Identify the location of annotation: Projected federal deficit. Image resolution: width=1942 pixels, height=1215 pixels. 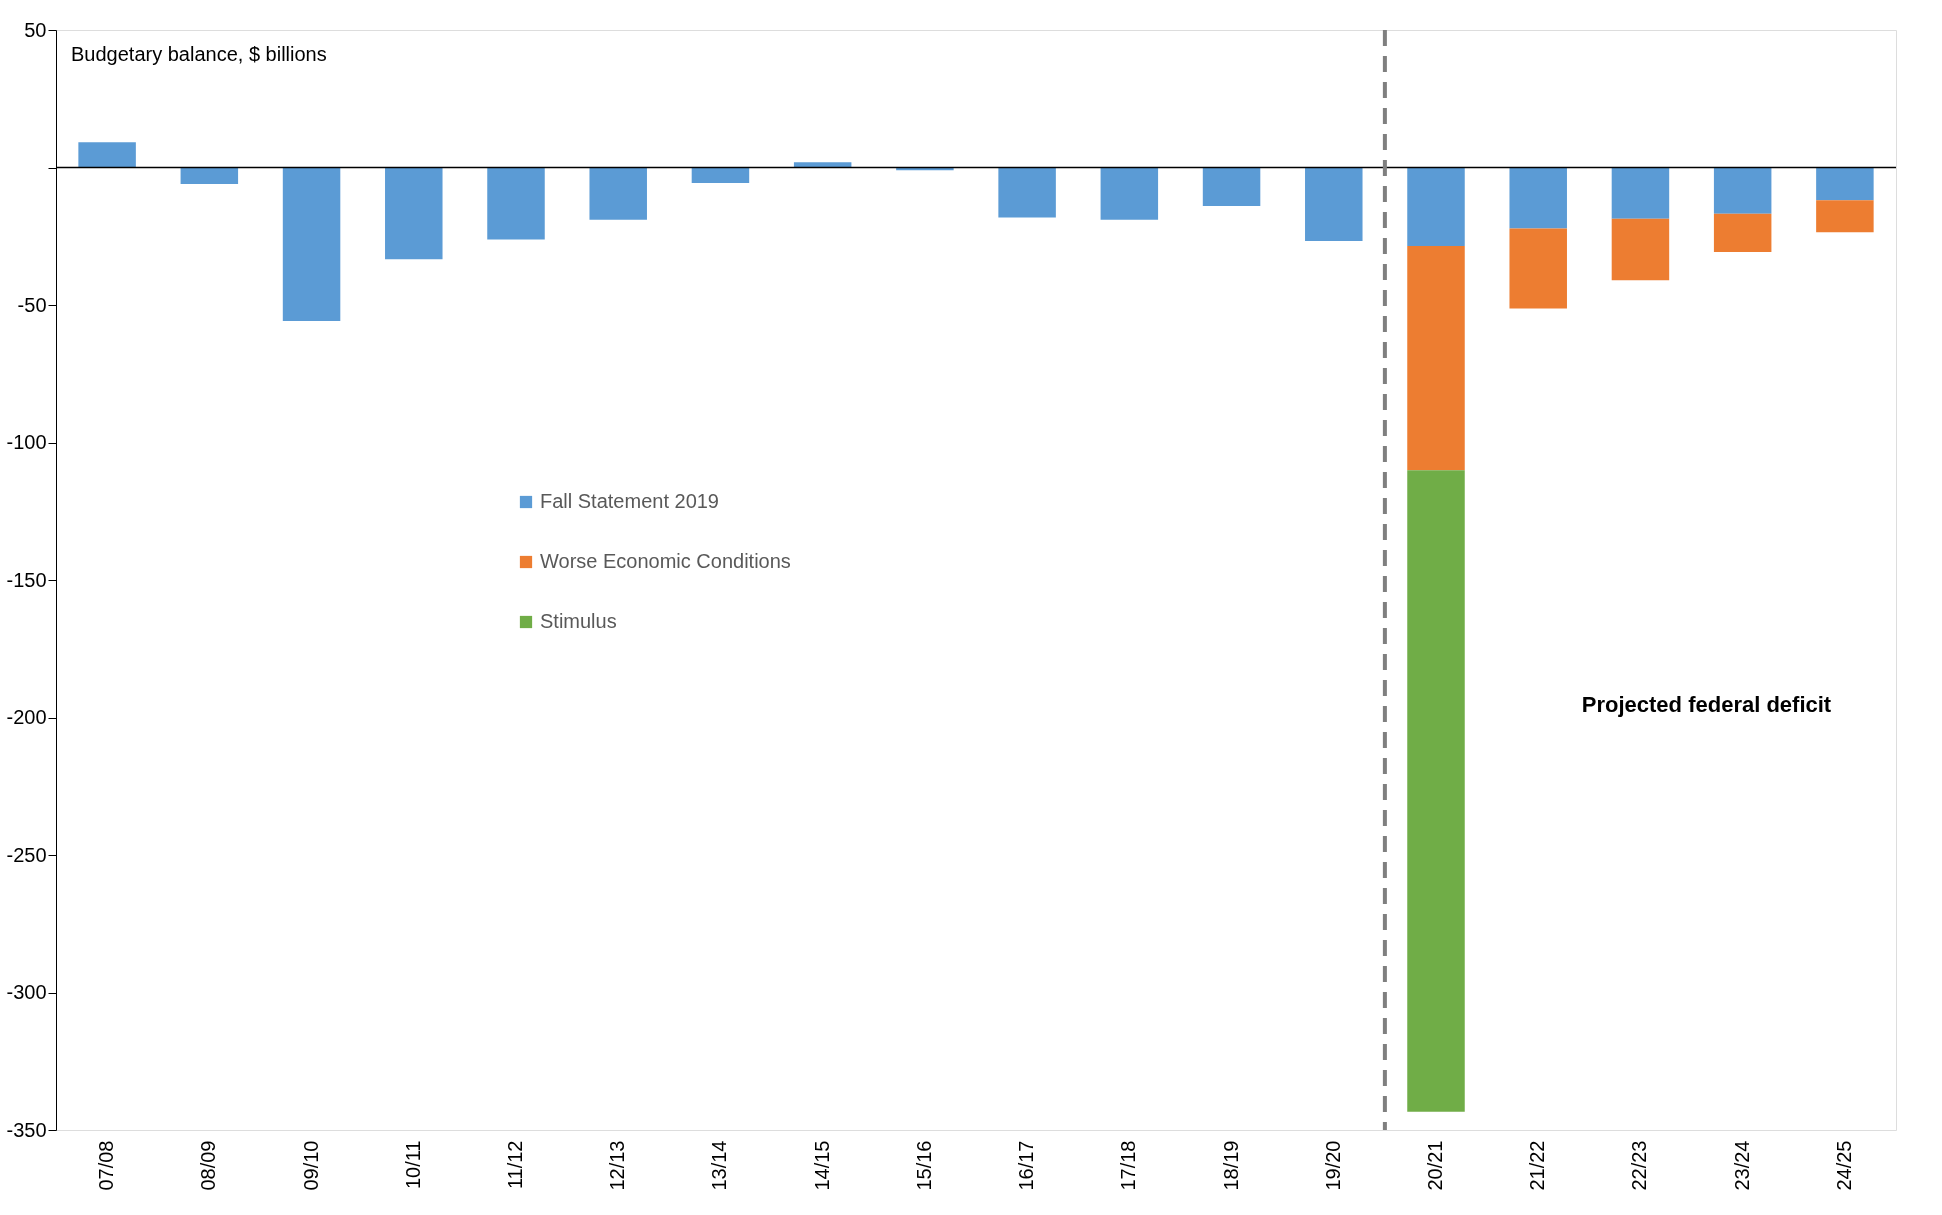
(1706, 705).